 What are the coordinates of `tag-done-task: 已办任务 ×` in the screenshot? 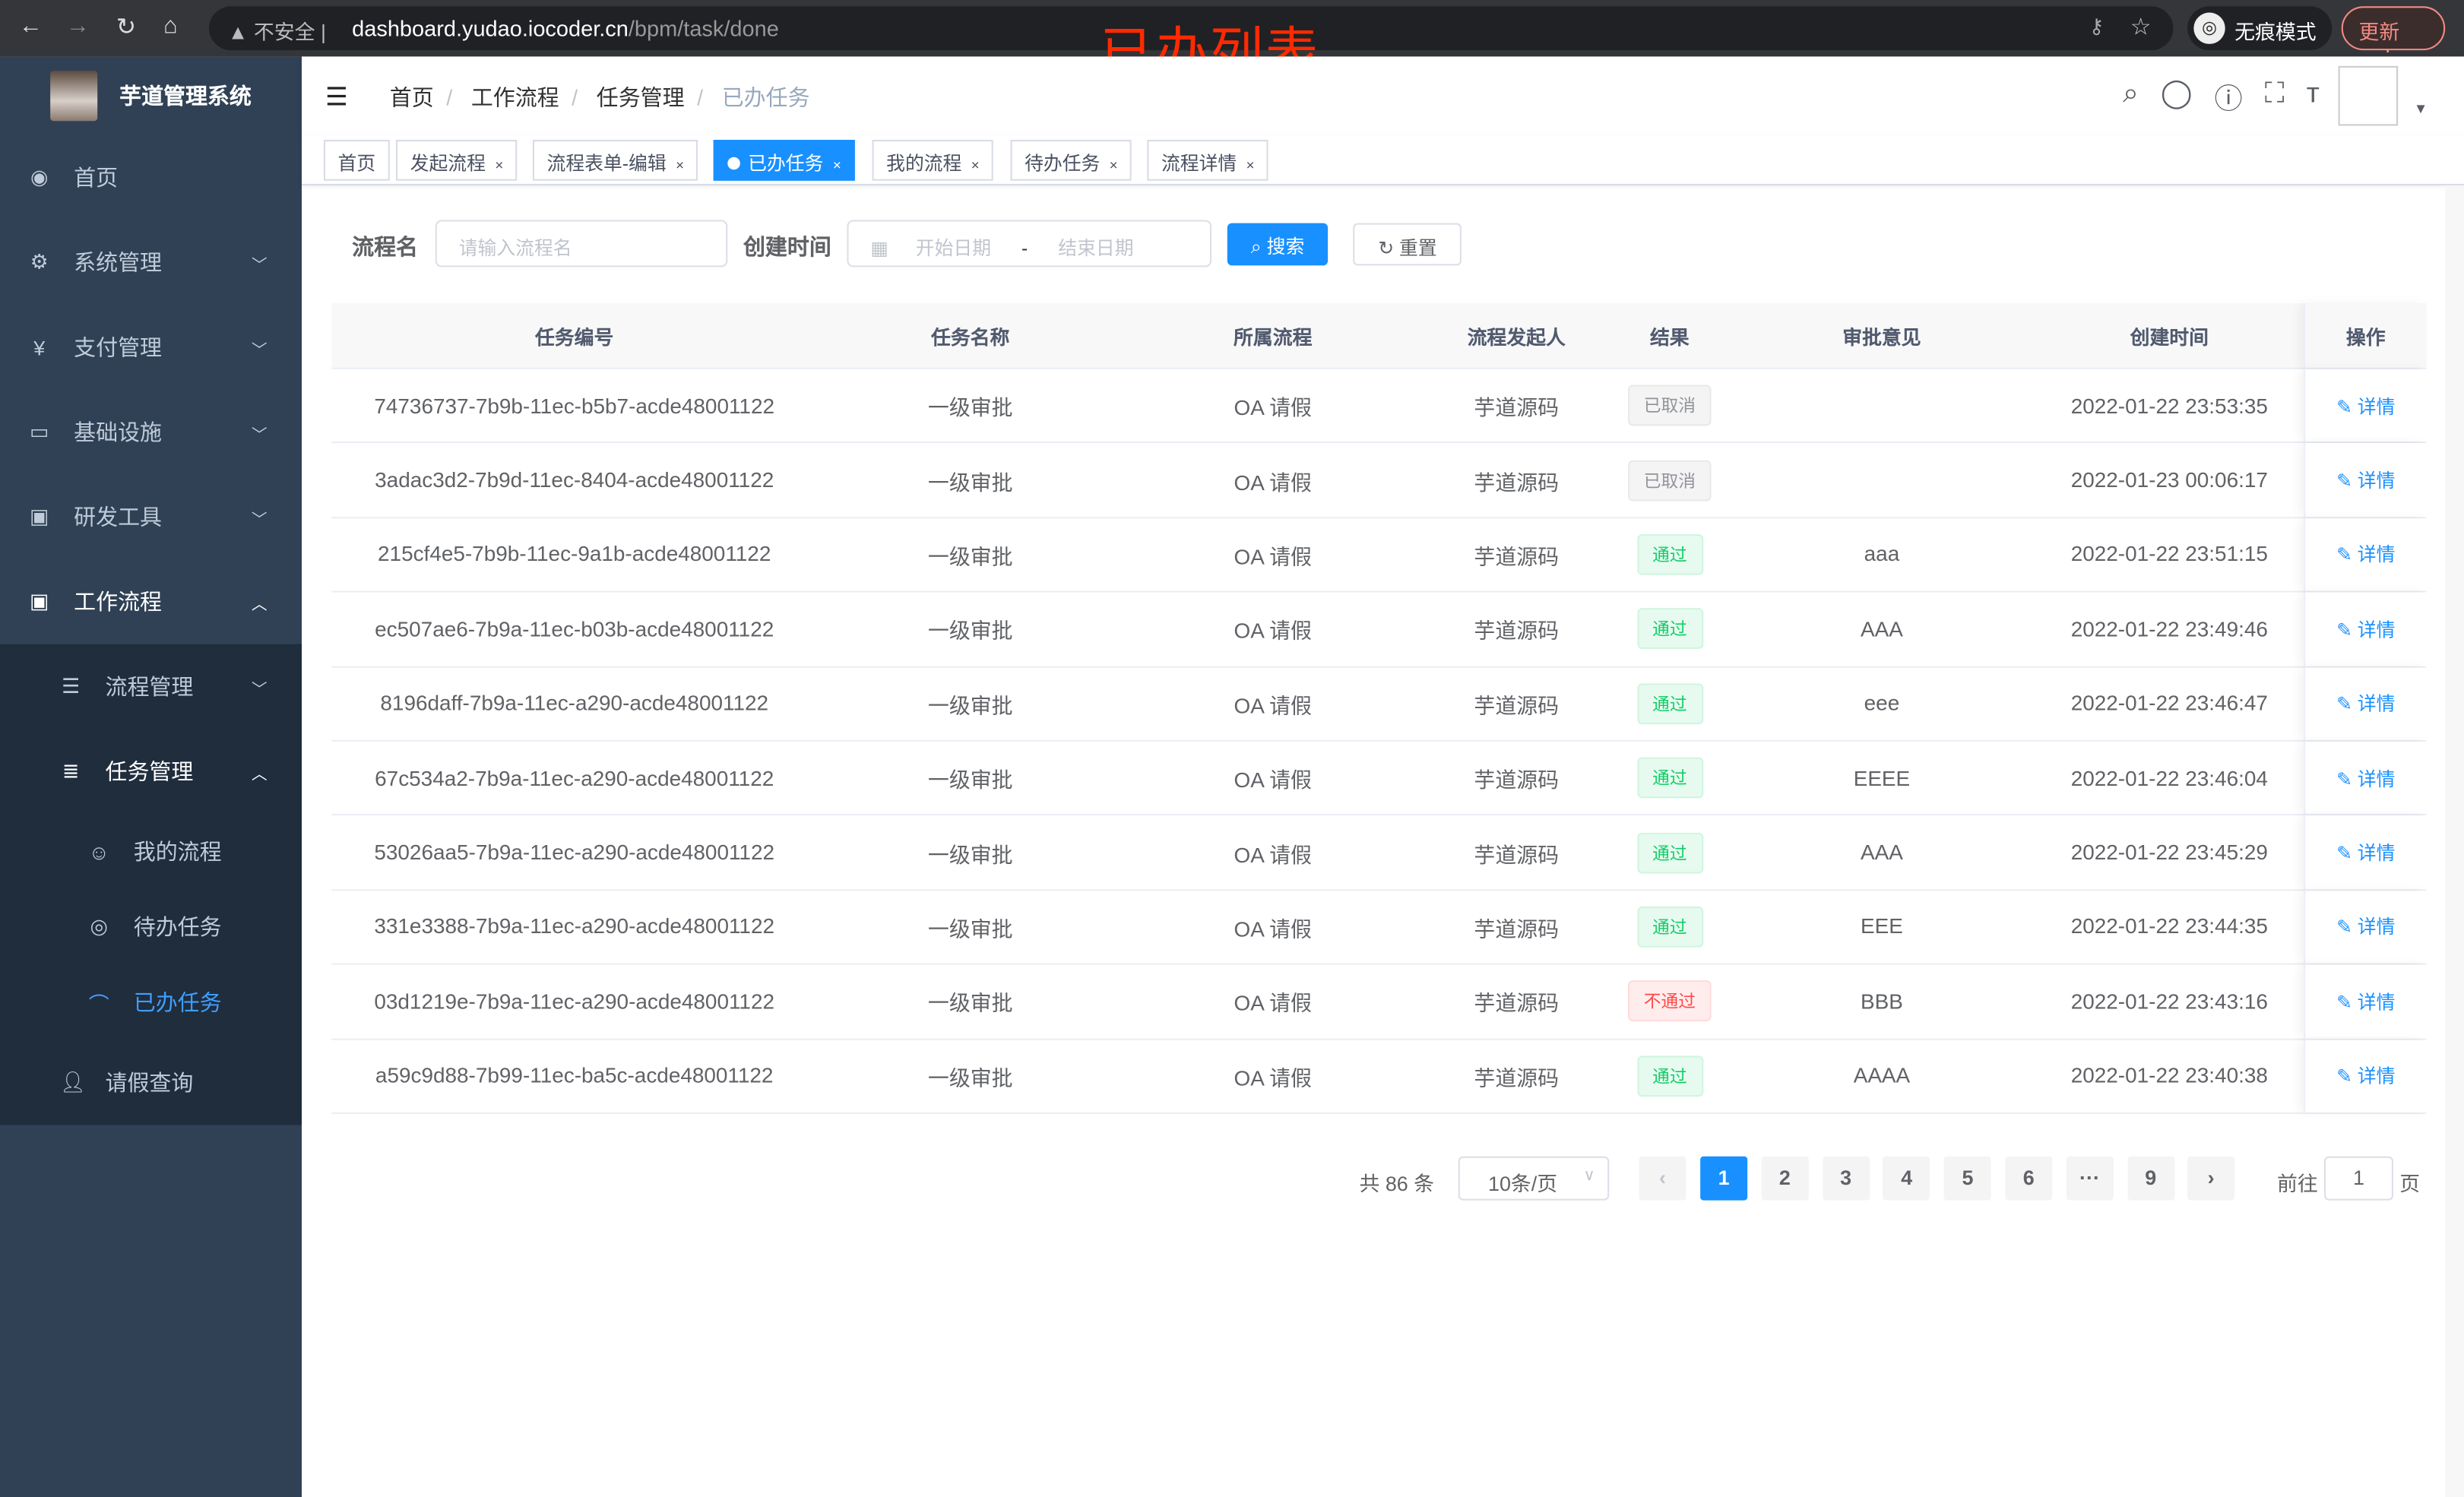 It's located at (784, 160).